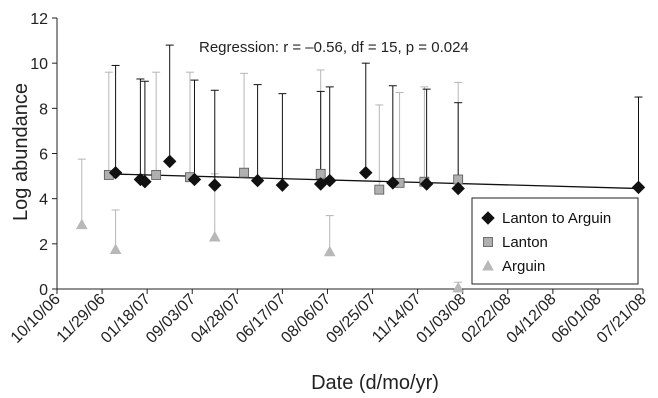  I want to click on y-tick-label: 6, so click(43, 155).